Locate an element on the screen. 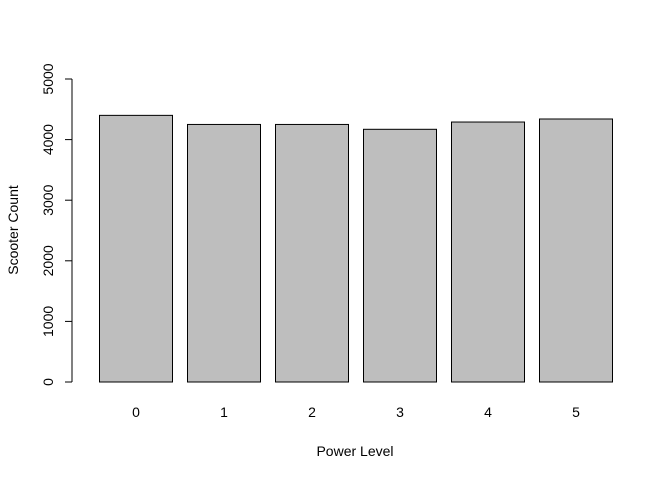 This screenshot has height=480, width=672. y-axis-label: Scooter Count is located at coordinates (13, 230).